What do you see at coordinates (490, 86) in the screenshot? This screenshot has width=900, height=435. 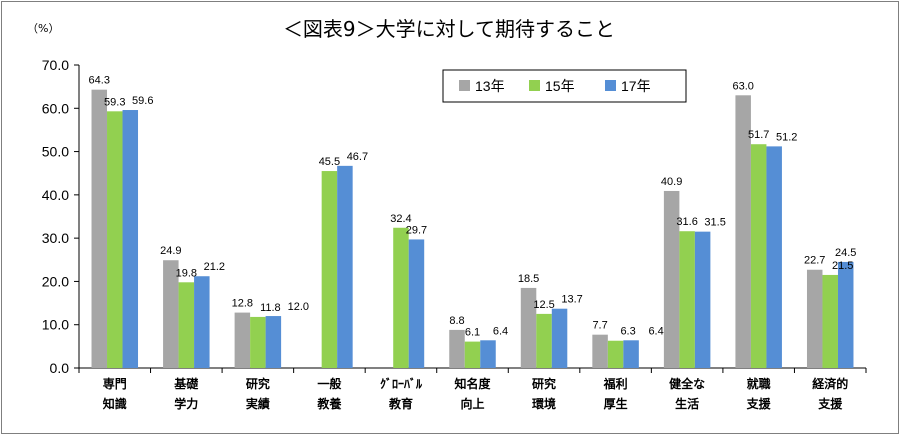 I see `legend-label: 13年` at bounding box center [490, 86].